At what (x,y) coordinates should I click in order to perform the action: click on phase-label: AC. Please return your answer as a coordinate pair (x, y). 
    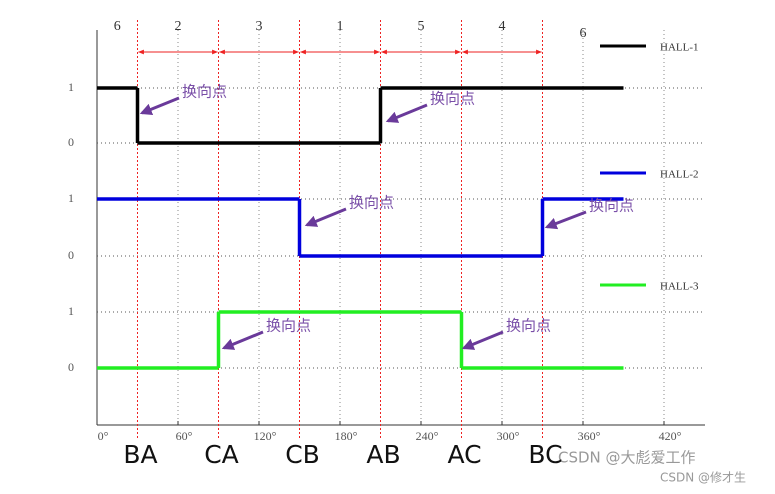
    Looking at the image, I should click on (464, 454).